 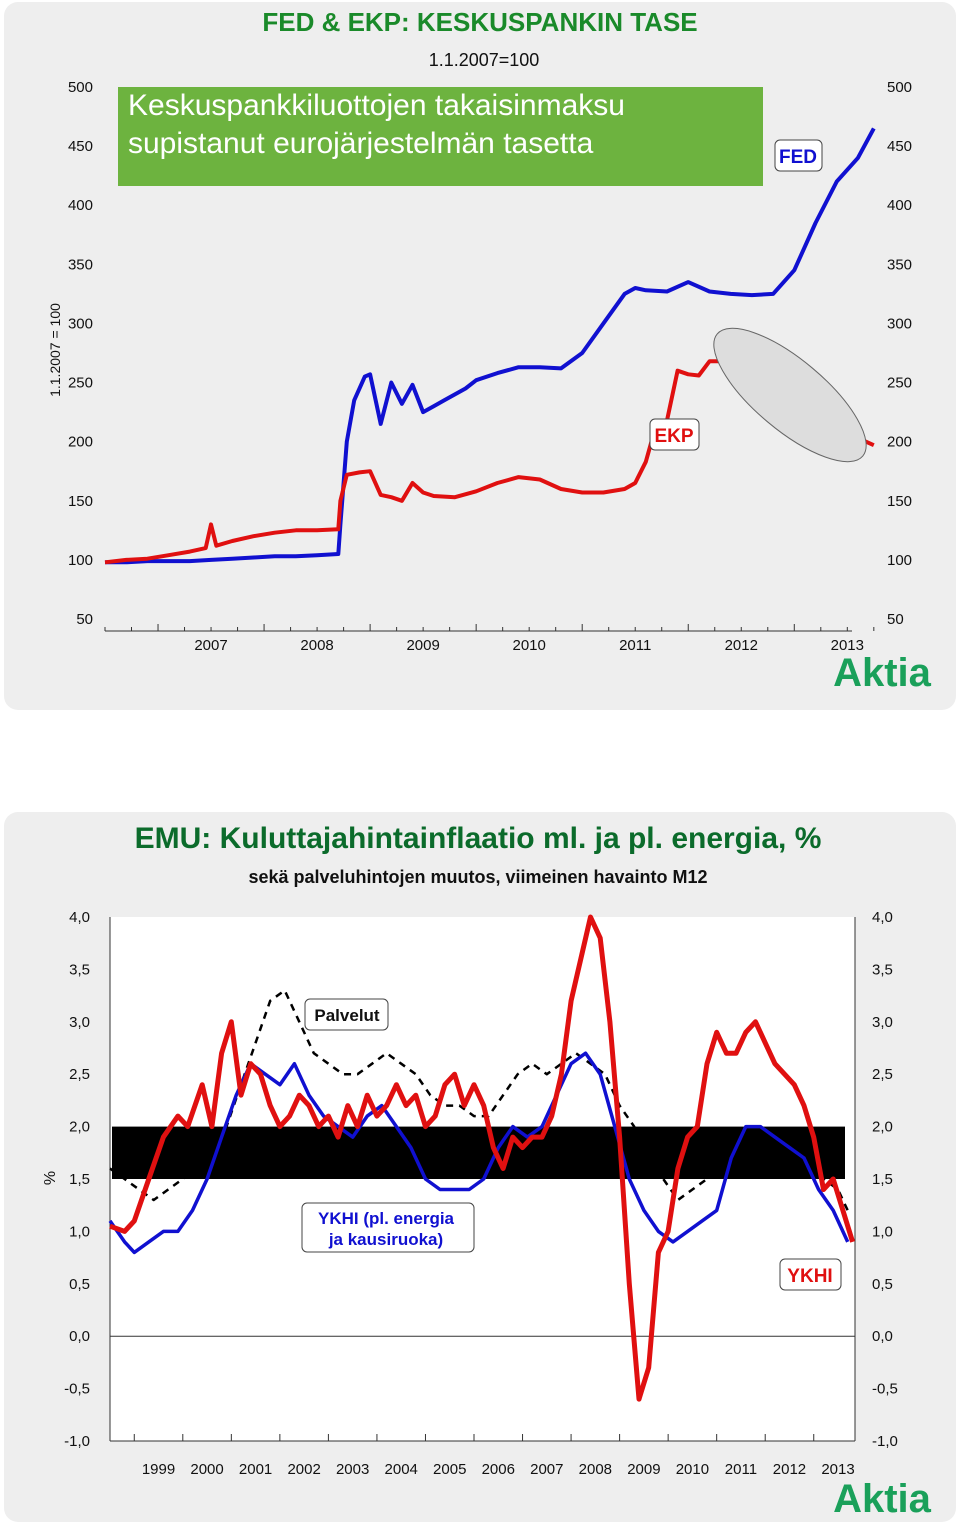 What do you see at coordinates (449, 1469) in the screenshot?
I see `chart2-xtick-label: 2005` at bounding box center [449, 1469].